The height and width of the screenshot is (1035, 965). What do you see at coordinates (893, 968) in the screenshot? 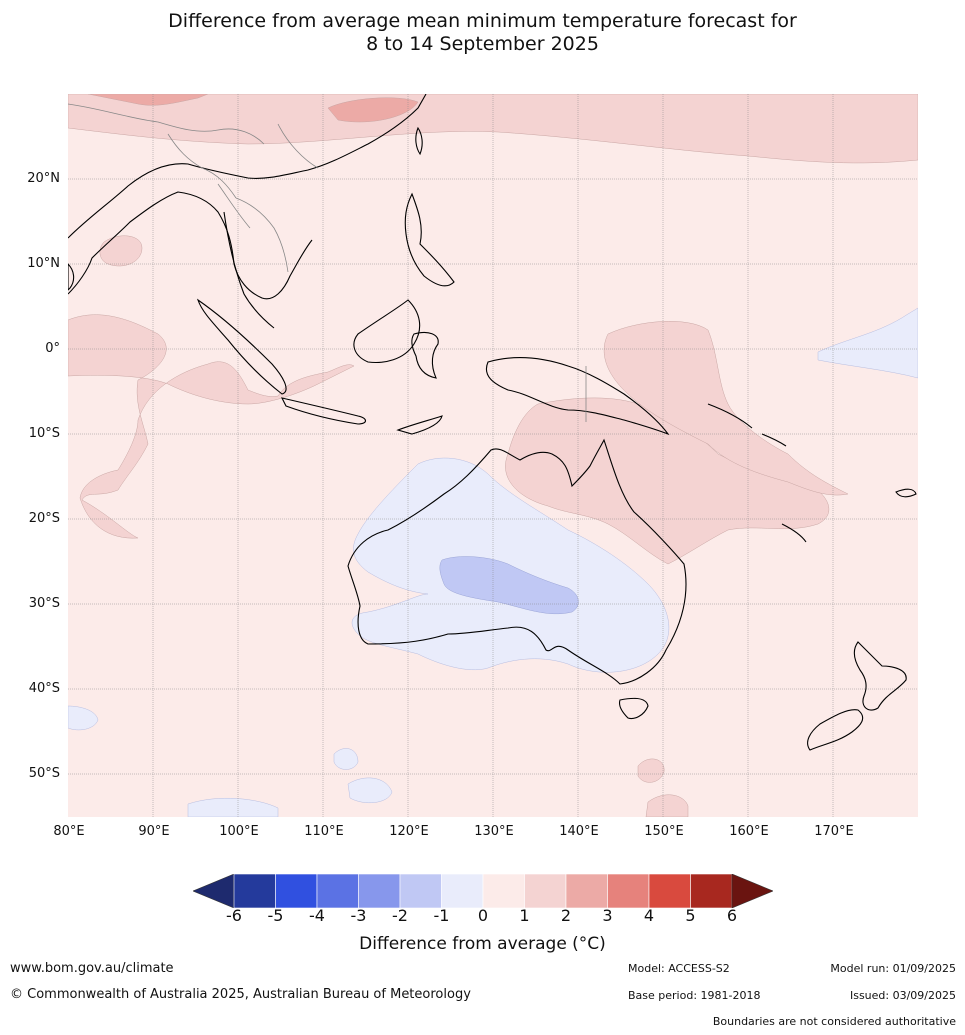
I see `footer-model-run: Model run: 01/09/2025` at bounding box center [893, 968].